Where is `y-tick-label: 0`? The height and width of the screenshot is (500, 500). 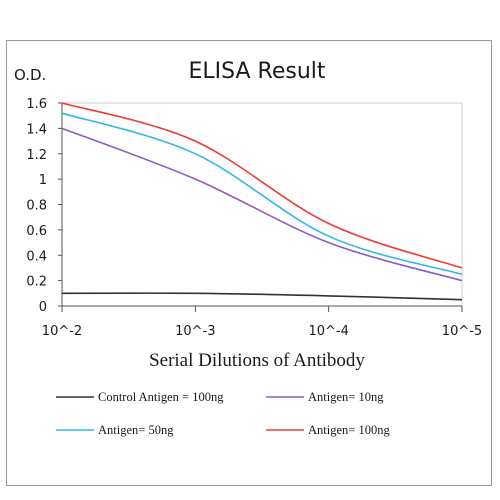 y-tick-label: 0 is located at coordinates (43, 307).